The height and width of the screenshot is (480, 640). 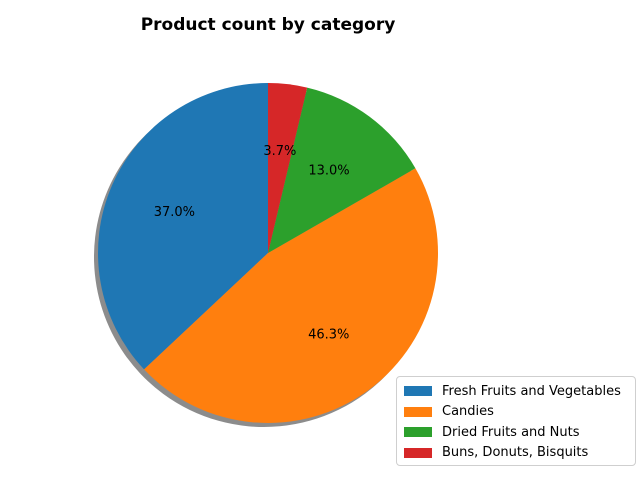 What do you see at coordinates (531, 391) in the screenshot?
I see `legend-label: Fresh Fruits and Vegetables` at bounding box center [531, 391].